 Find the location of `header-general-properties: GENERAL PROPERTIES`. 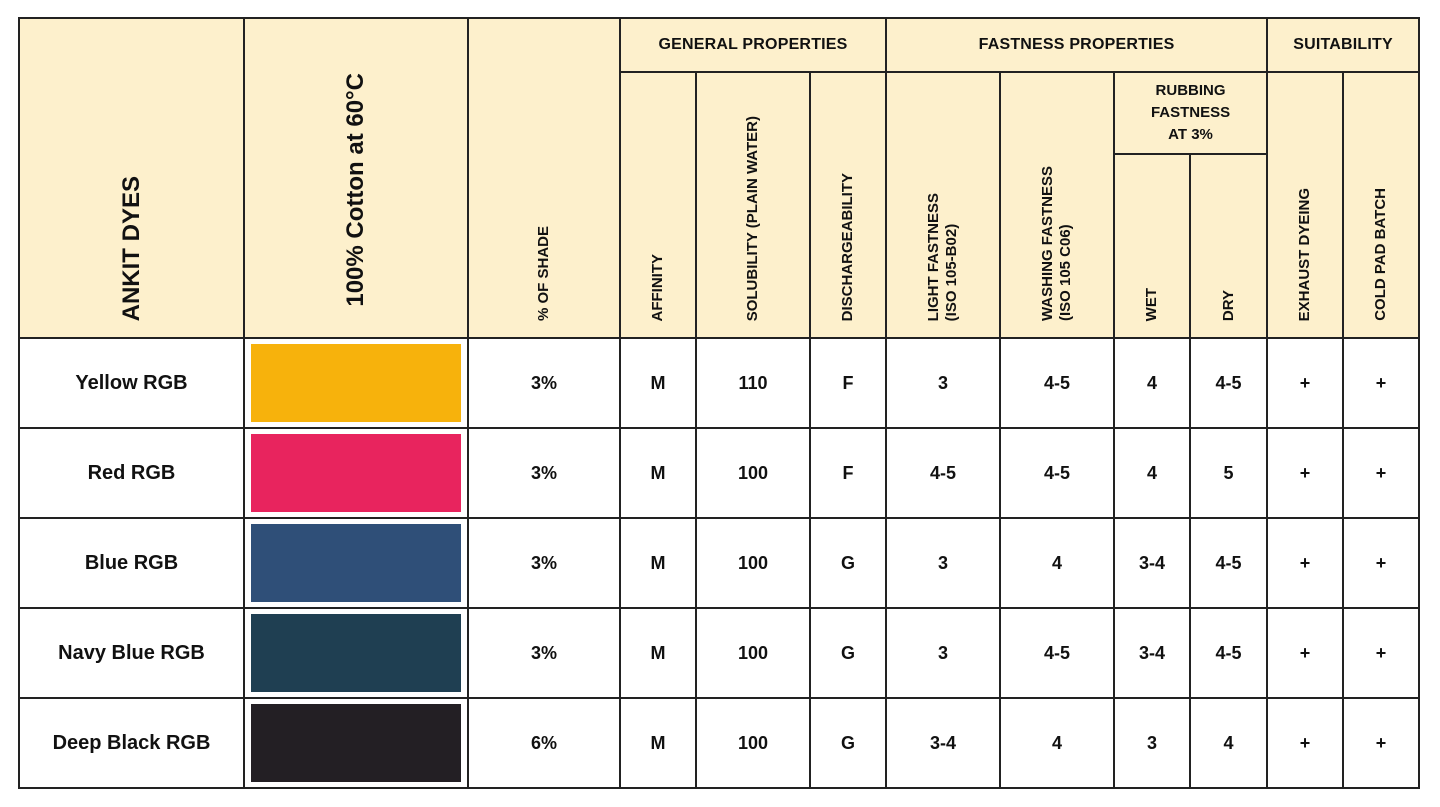

header-general-properties: GENERAL PROPERTIES is located at coordinates (753, 45).